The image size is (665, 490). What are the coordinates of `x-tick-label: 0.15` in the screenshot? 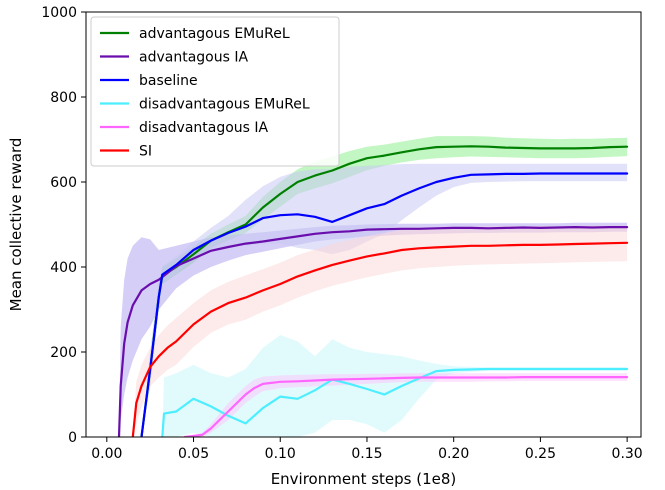 It's located at (366, 454).